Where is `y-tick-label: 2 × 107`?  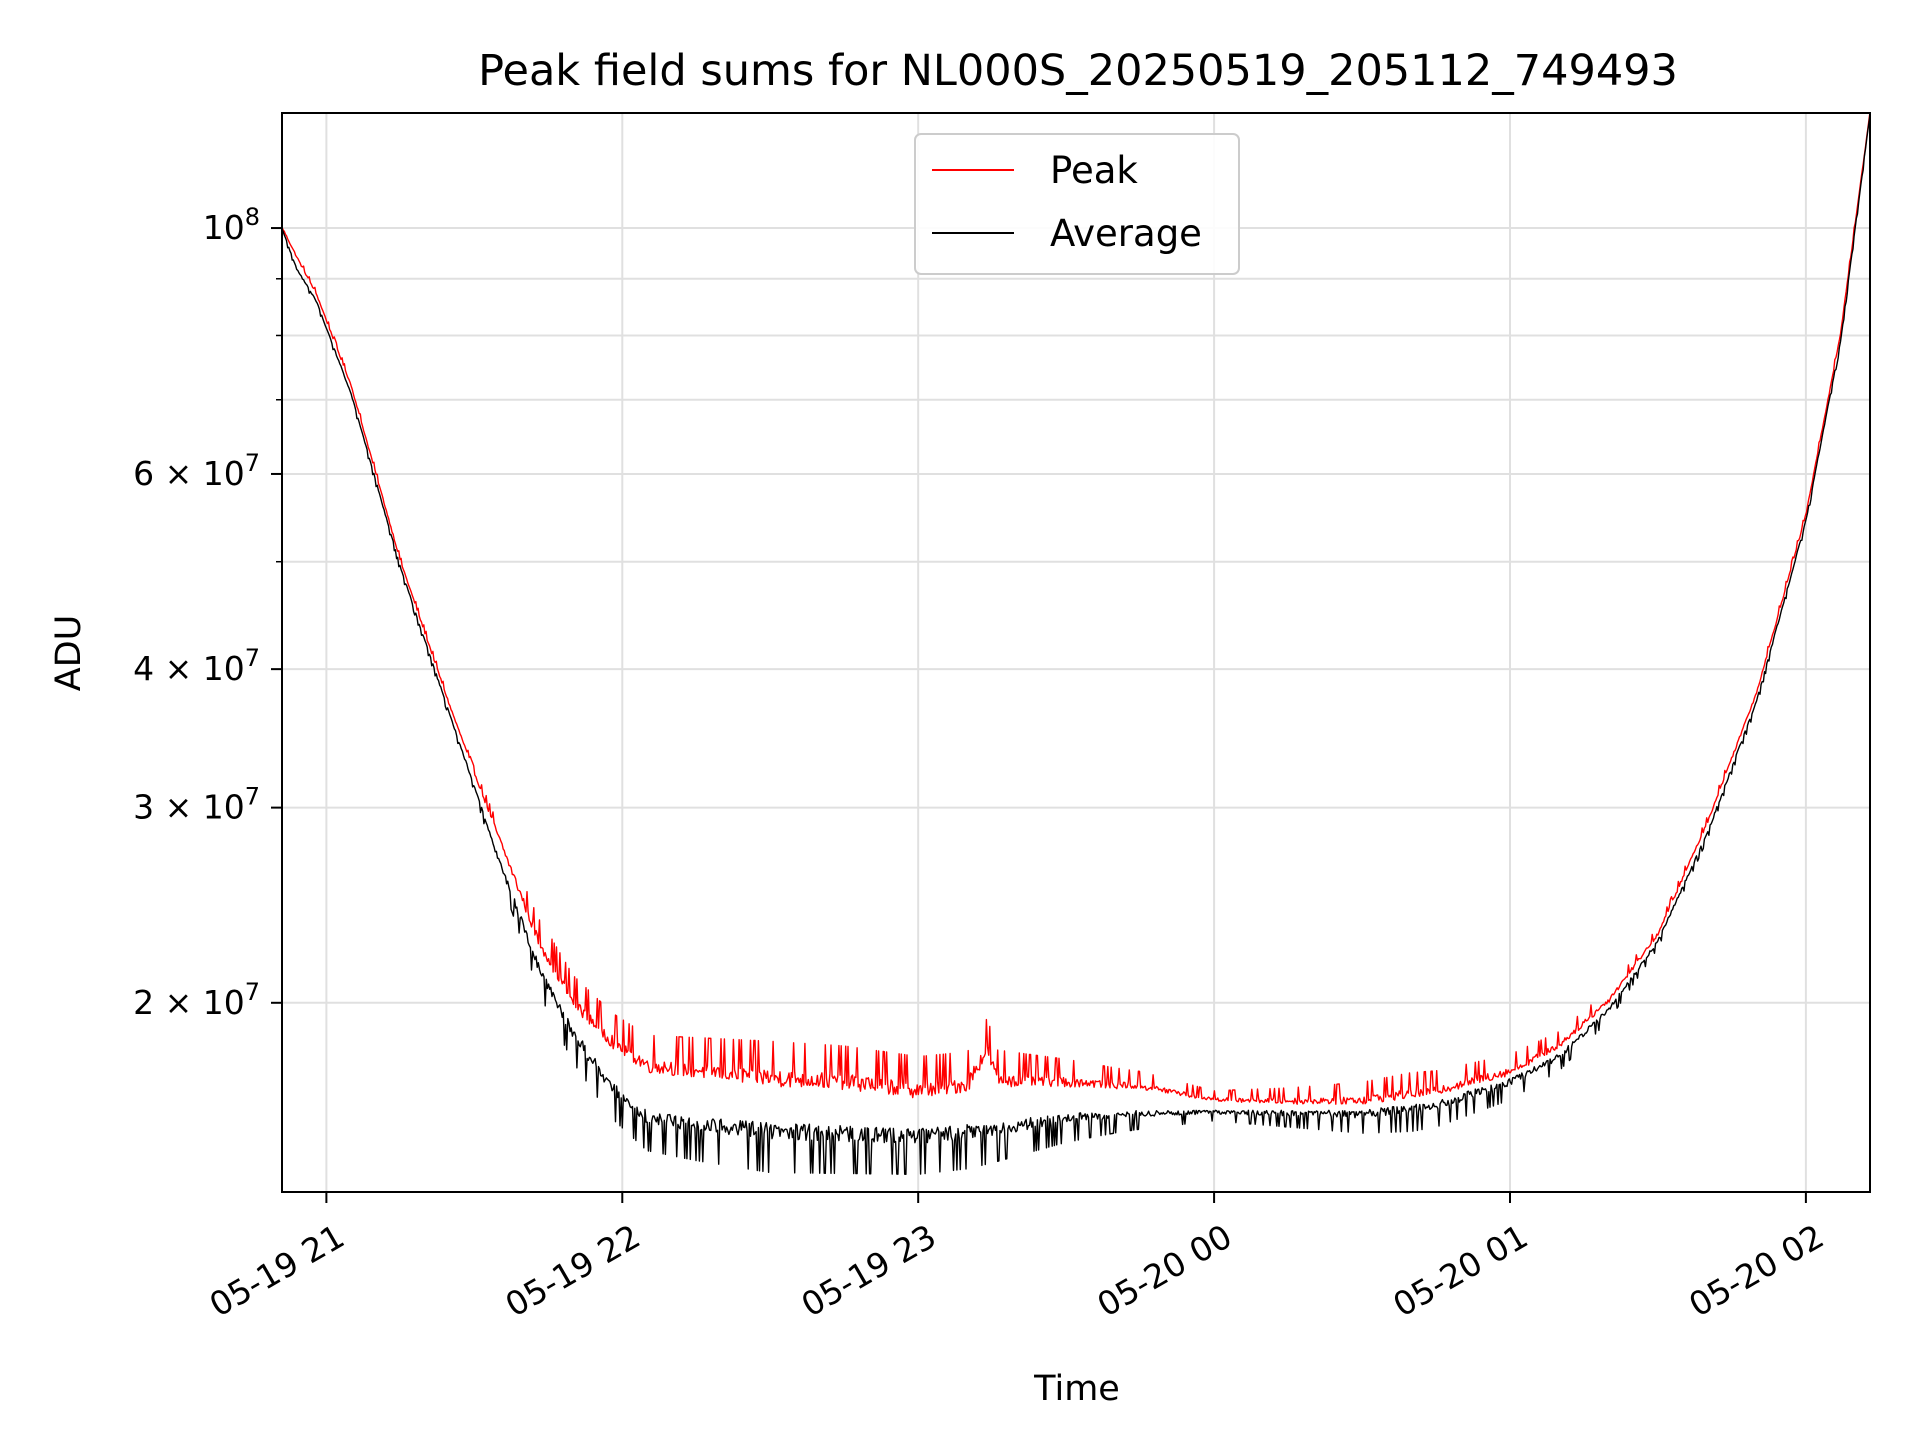 y-tick-label: 2 × 107 is located at coordinates (196, 1000).